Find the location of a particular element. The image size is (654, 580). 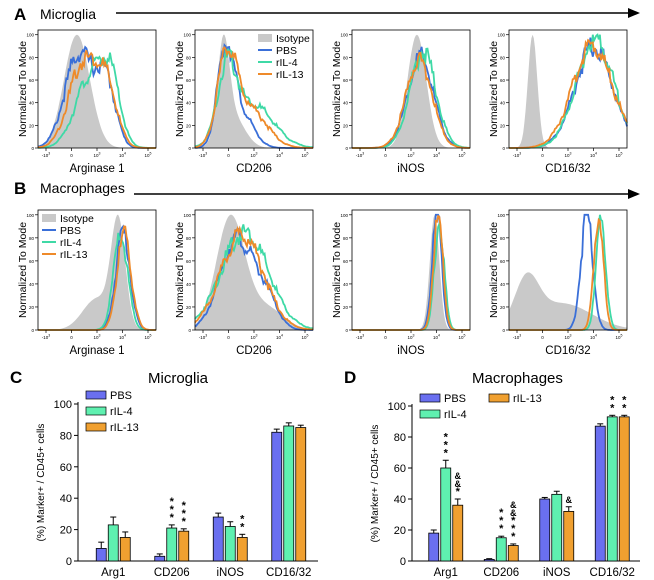

histogram-b-3-pbs-line is located at coordinates (411, 272).